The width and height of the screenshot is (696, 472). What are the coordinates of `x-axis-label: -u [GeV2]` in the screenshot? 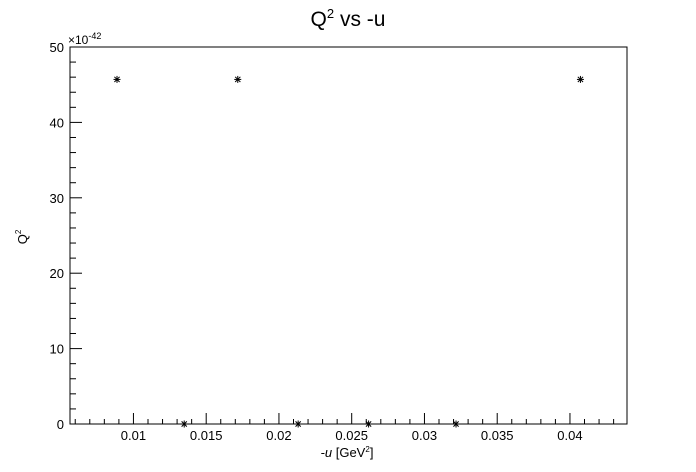 It's located at (347, 452).